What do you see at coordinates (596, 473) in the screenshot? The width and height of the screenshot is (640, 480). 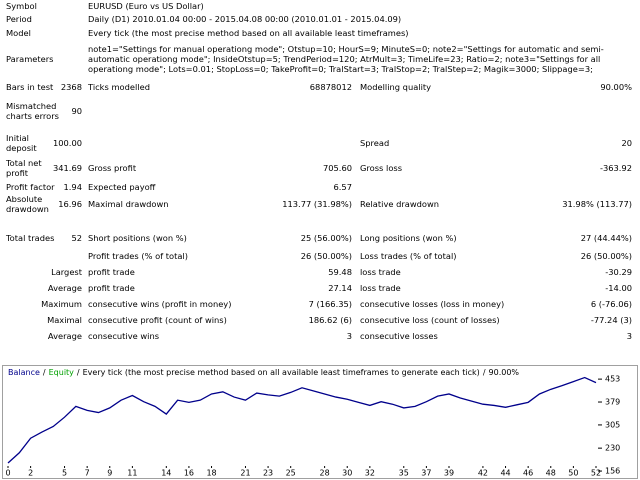 I see `x-tick-label: 52` at bounding box center [596, 473].